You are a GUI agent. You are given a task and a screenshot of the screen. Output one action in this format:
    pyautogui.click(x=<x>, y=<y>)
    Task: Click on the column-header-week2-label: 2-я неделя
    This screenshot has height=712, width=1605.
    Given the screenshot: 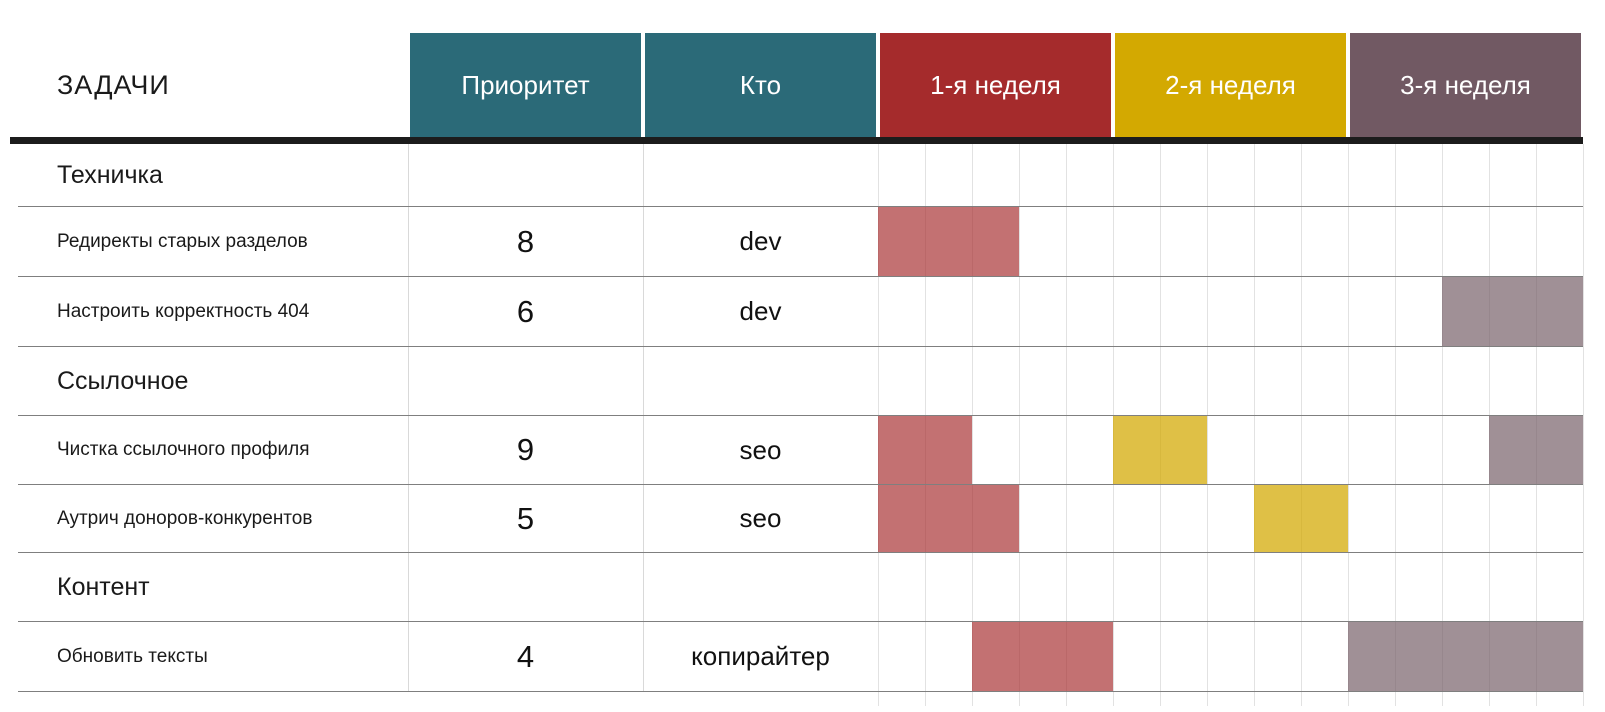 What is the action you would take?
    pyautogui.click(x=1230, y=84)
    